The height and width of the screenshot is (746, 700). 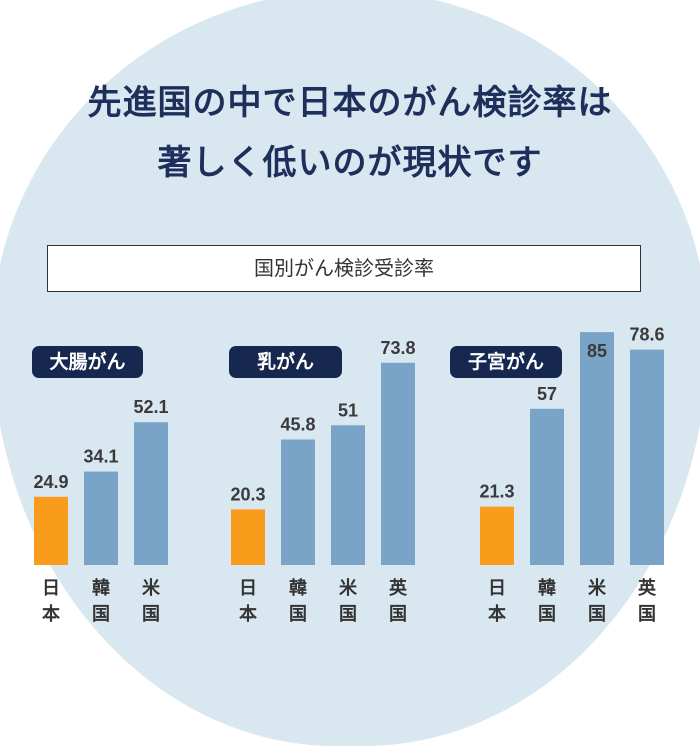 I want to click on headline-line-2: 著しく低いのが現状です, so click(x=350, y=163).